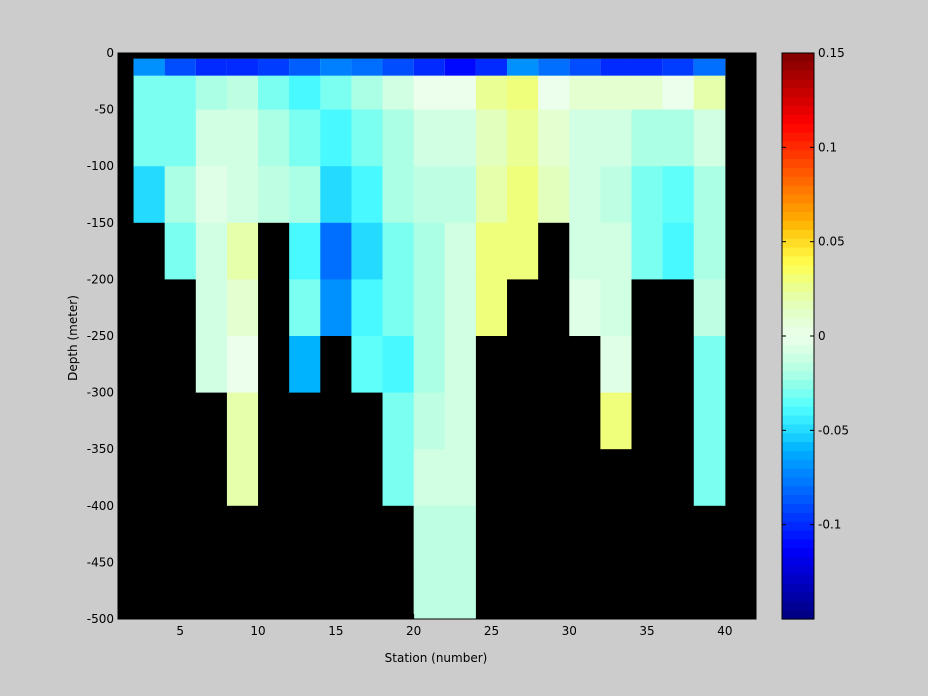 Image resolution: width=928 pixels, height=696 pixels. I want to click on x-tick-label: 15, so click(335, 631).